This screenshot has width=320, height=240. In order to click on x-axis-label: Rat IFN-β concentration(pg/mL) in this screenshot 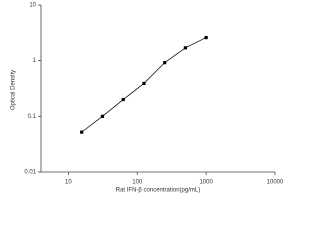, I will do `click(158, 191)`.